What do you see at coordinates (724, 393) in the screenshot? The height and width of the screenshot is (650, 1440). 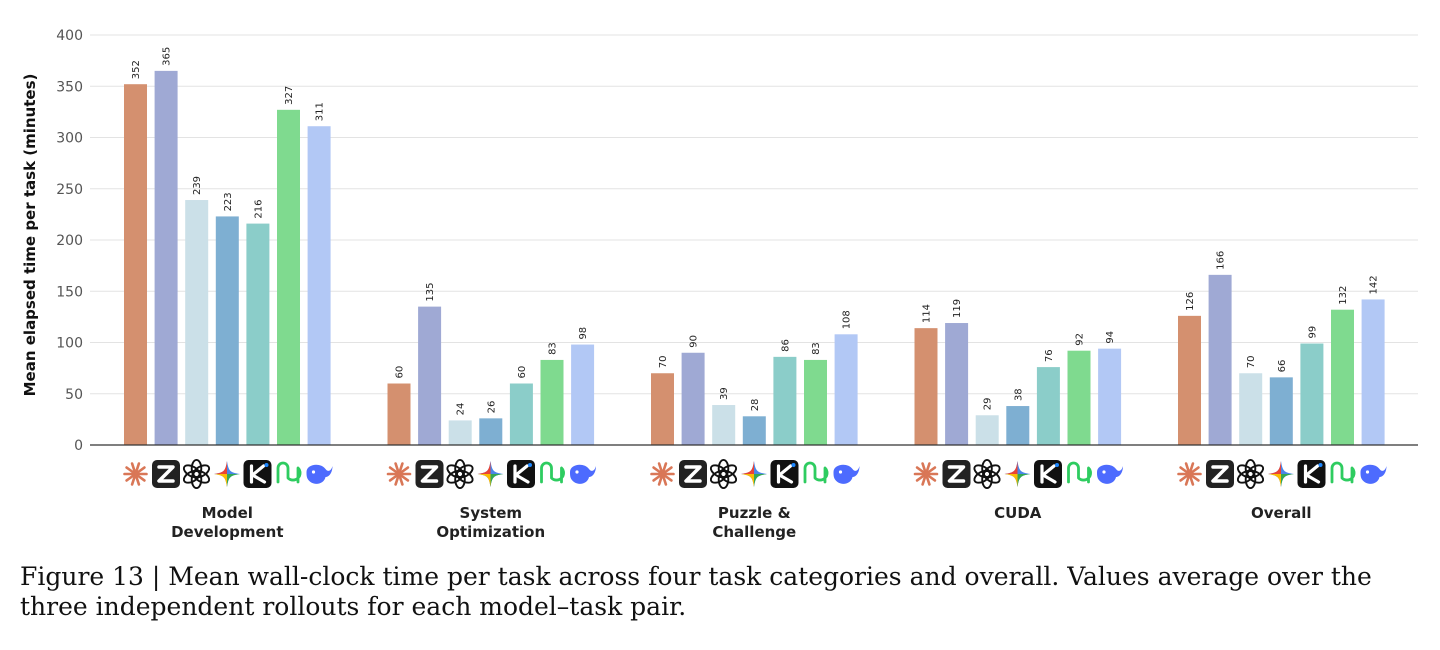 I see `value-label: 39` at bounding box center [724, 393].